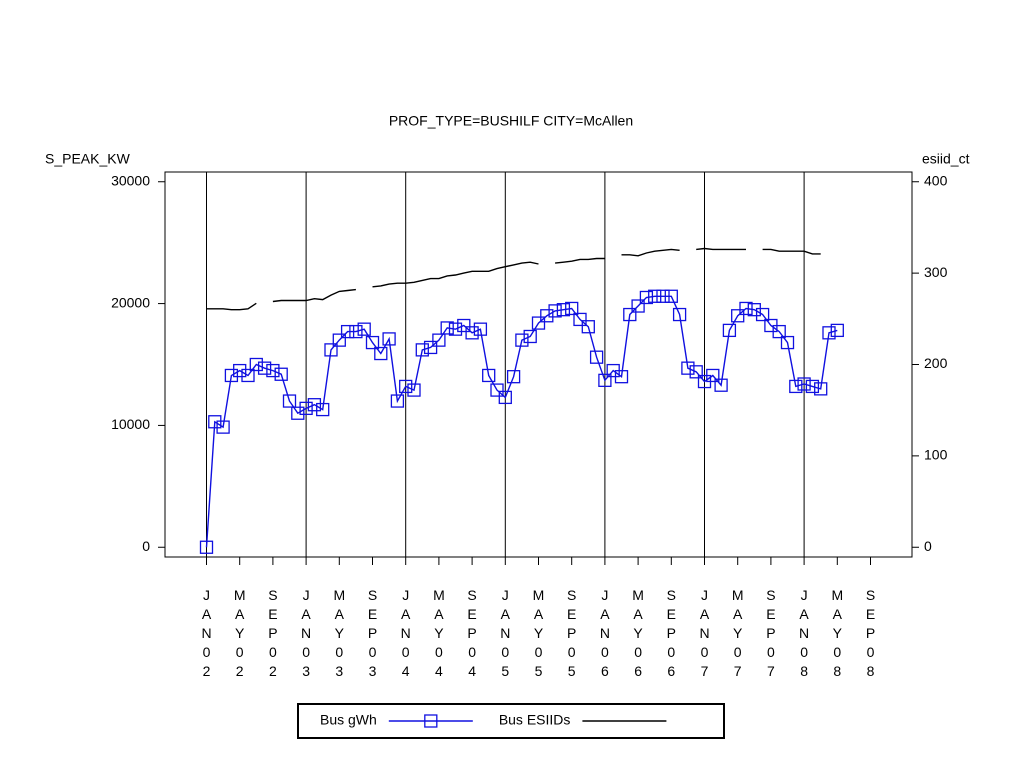  What do you see at coordinates (936, 272) in the screenshot?
I see `y2-tick-label: 300` at bounding box center [936, 272].